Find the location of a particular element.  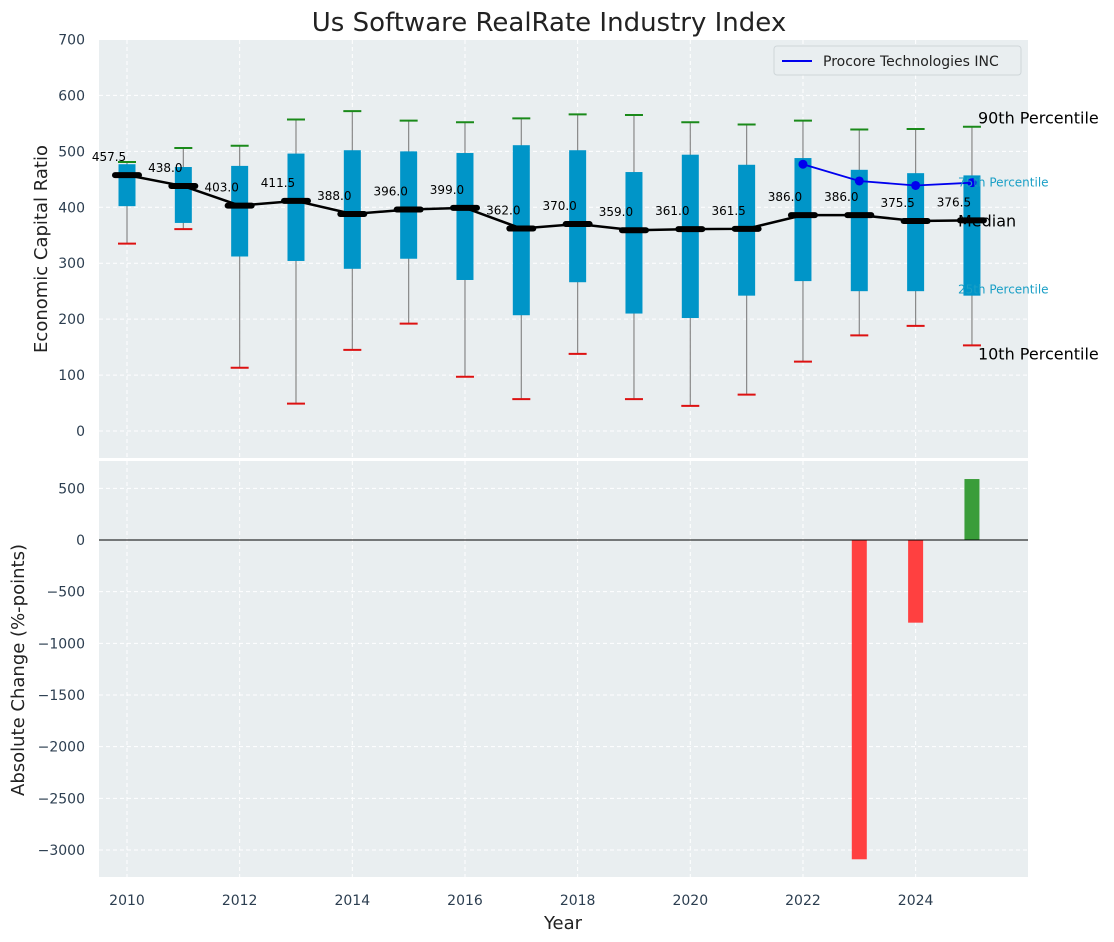

legend: Procore Technologies INC is located at coordinates (897, 60).